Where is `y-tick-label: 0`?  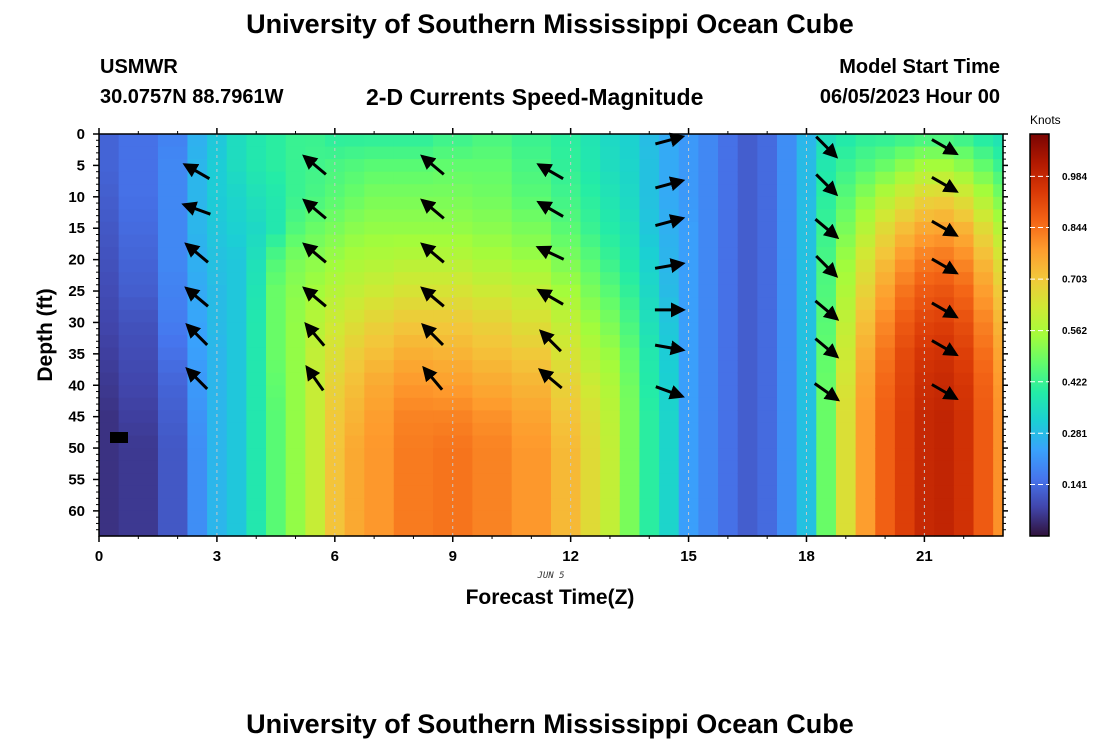 y-tick-label: 0 is located at coordinates (81, 134).